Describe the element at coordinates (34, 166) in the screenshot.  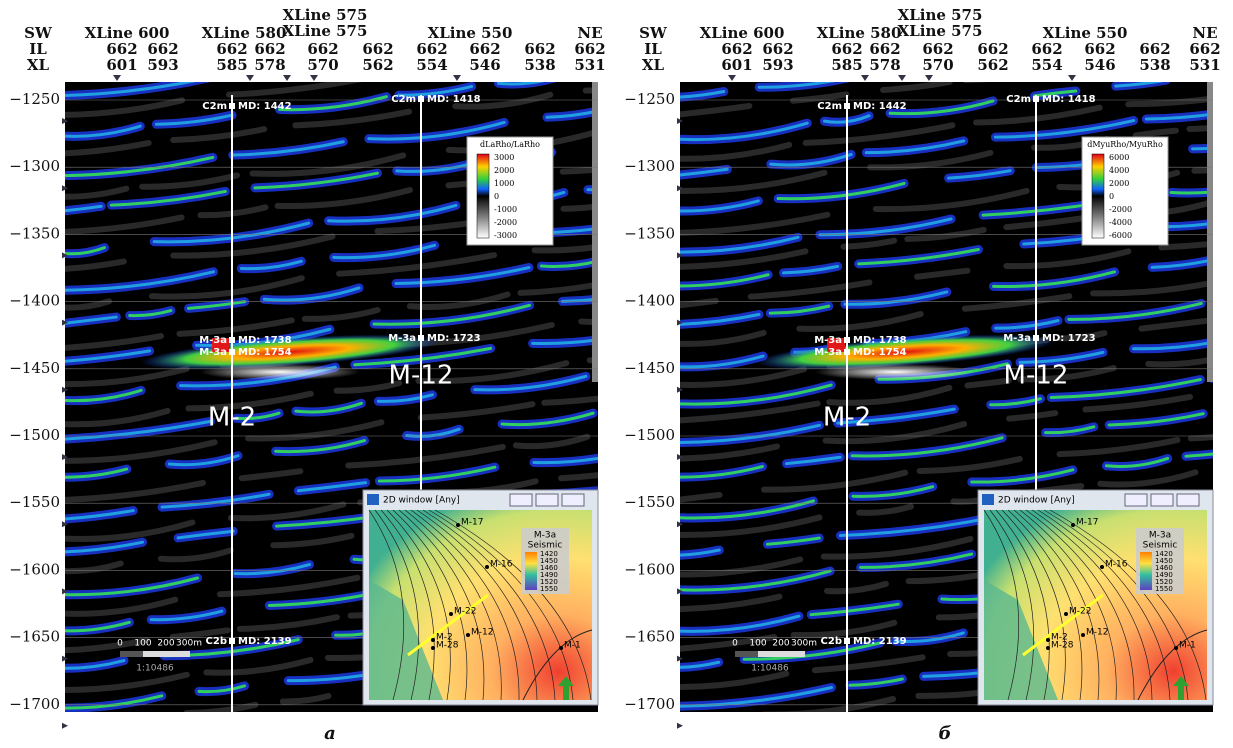
I see `y-tick-label: −1300` at that location.